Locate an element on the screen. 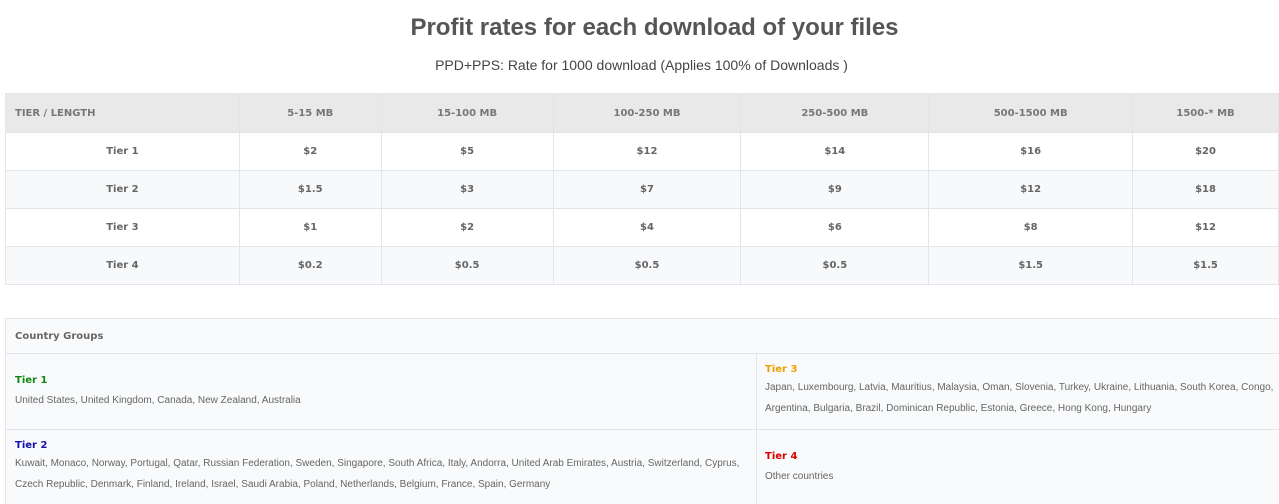 The image size is (1279, 504). rate-cell: $8 is located at coordinates (1031, 227).